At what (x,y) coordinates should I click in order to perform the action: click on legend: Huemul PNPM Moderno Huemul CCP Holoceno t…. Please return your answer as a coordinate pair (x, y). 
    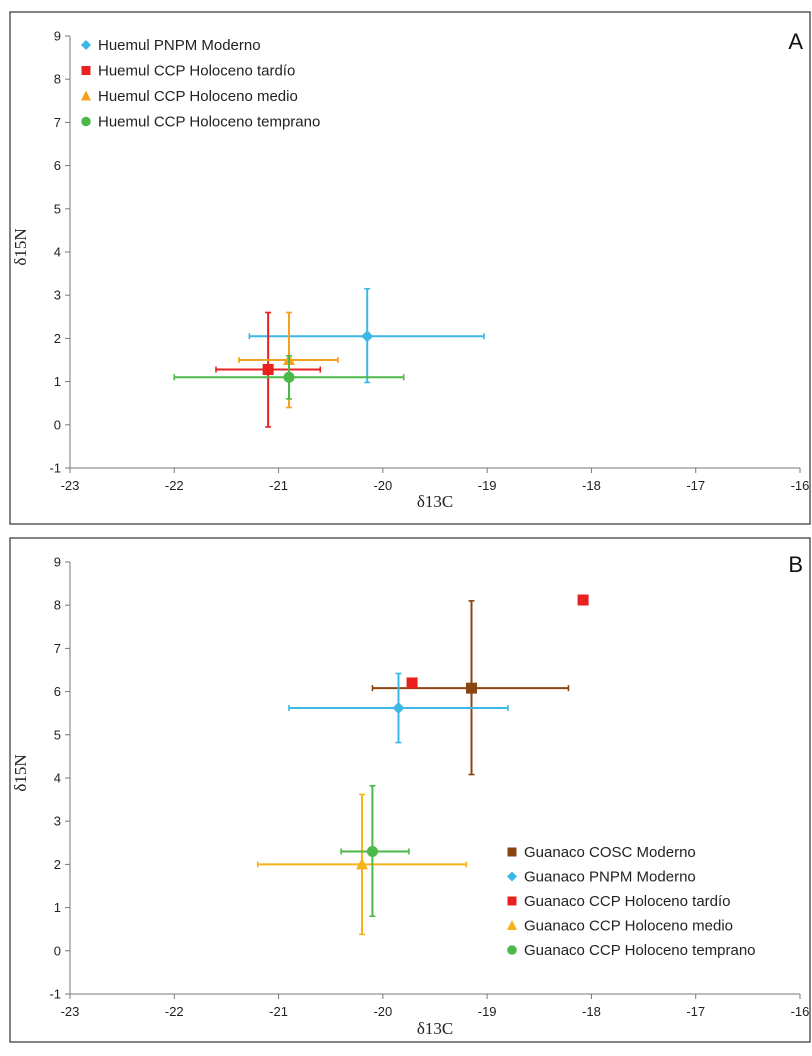
    Looking at the image, I should click on (200, 84).